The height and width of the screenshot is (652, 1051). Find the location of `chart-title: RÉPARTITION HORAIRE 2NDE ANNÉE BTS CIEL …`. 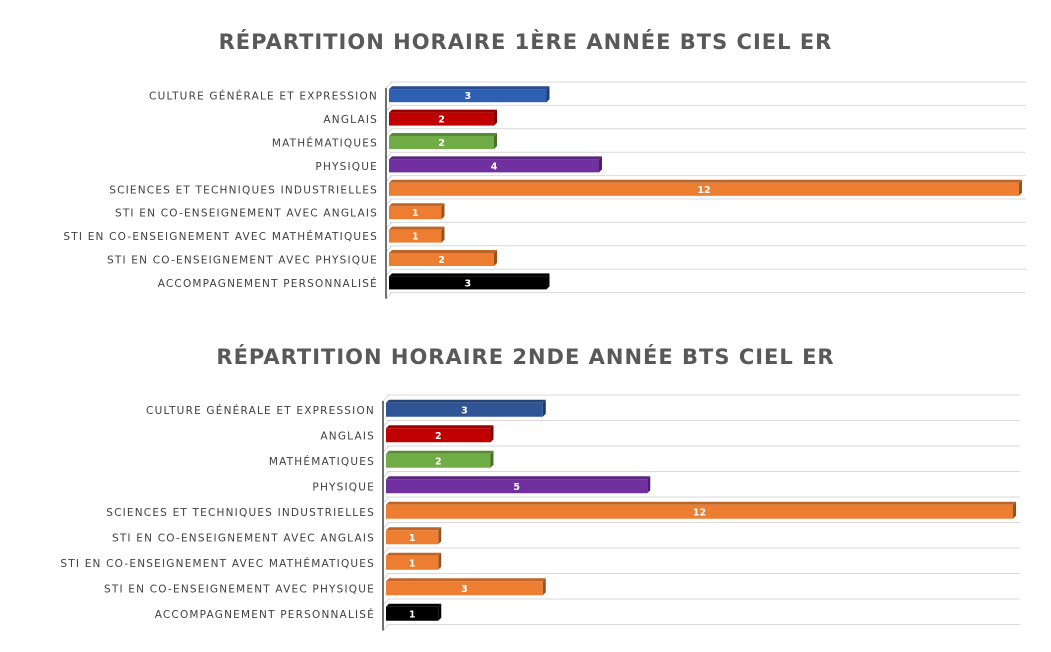

chart-title: RÉPARTITION HORAIRE 2NDE ANNÉE BTS CIEL … is located at coordinates (525, 357).